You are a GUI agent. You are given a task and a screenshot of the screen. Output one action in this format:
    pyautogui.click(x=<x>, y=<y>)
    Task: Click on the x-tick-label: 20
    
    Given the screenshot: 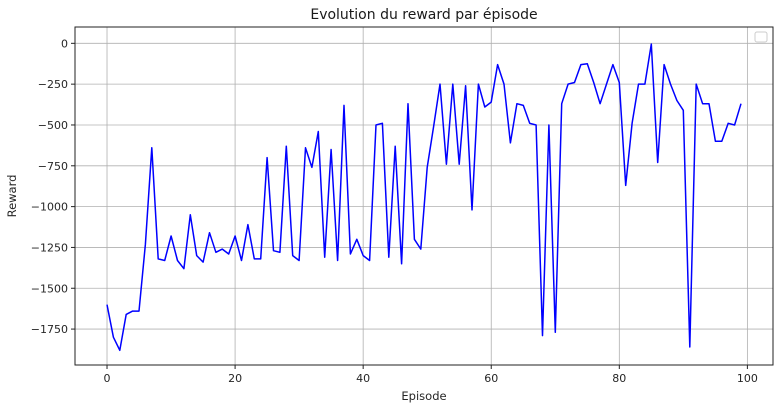 What is the action you would take?
    pyautogui.click(x=235, y=378)
    